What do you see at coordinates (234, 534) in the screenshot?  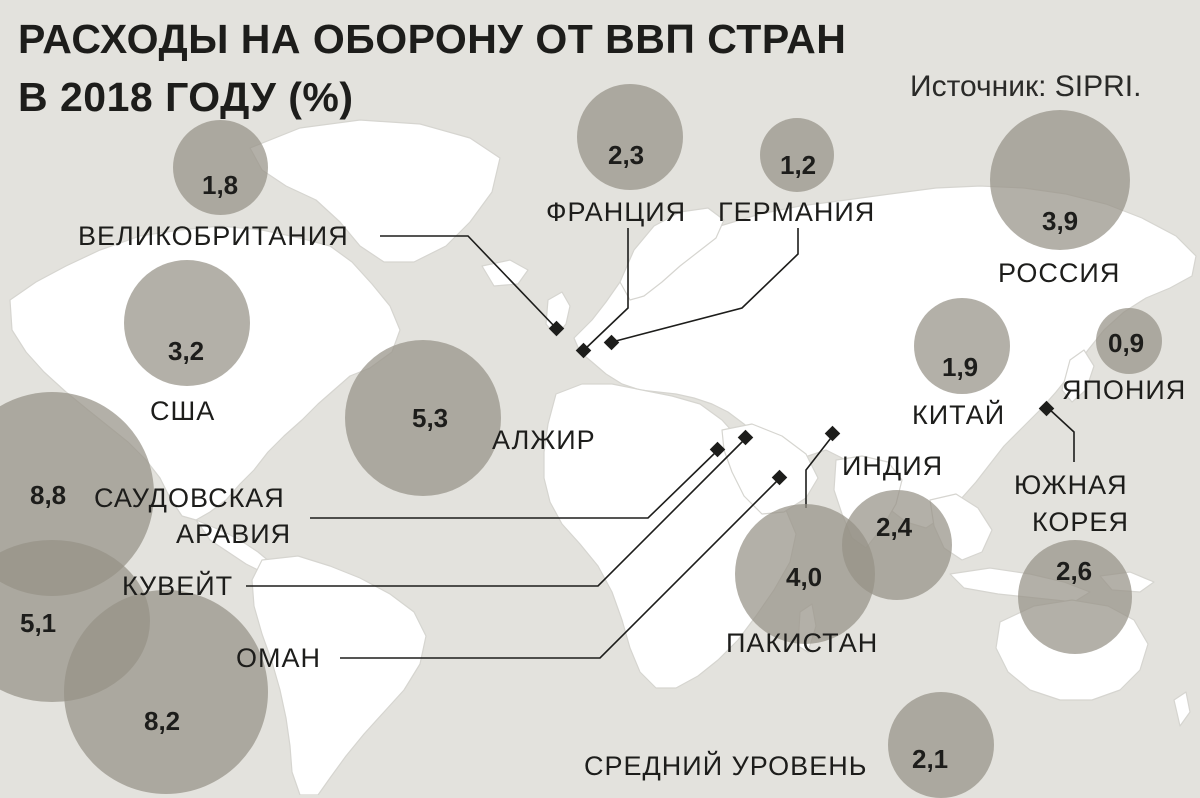 I see `label-saudi-line2: АРАВИЯ` at bounding box center [234, 534].